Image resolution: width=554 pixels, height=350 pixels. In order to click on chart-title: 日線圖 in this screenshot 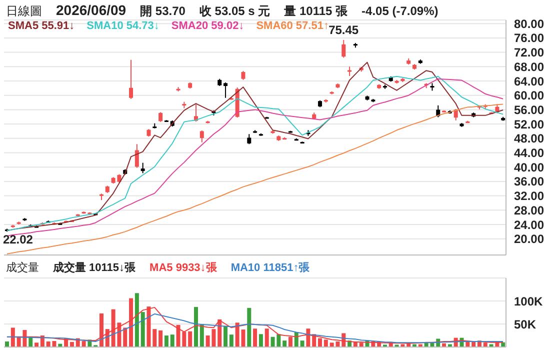, I will do `click(24, 11)`.